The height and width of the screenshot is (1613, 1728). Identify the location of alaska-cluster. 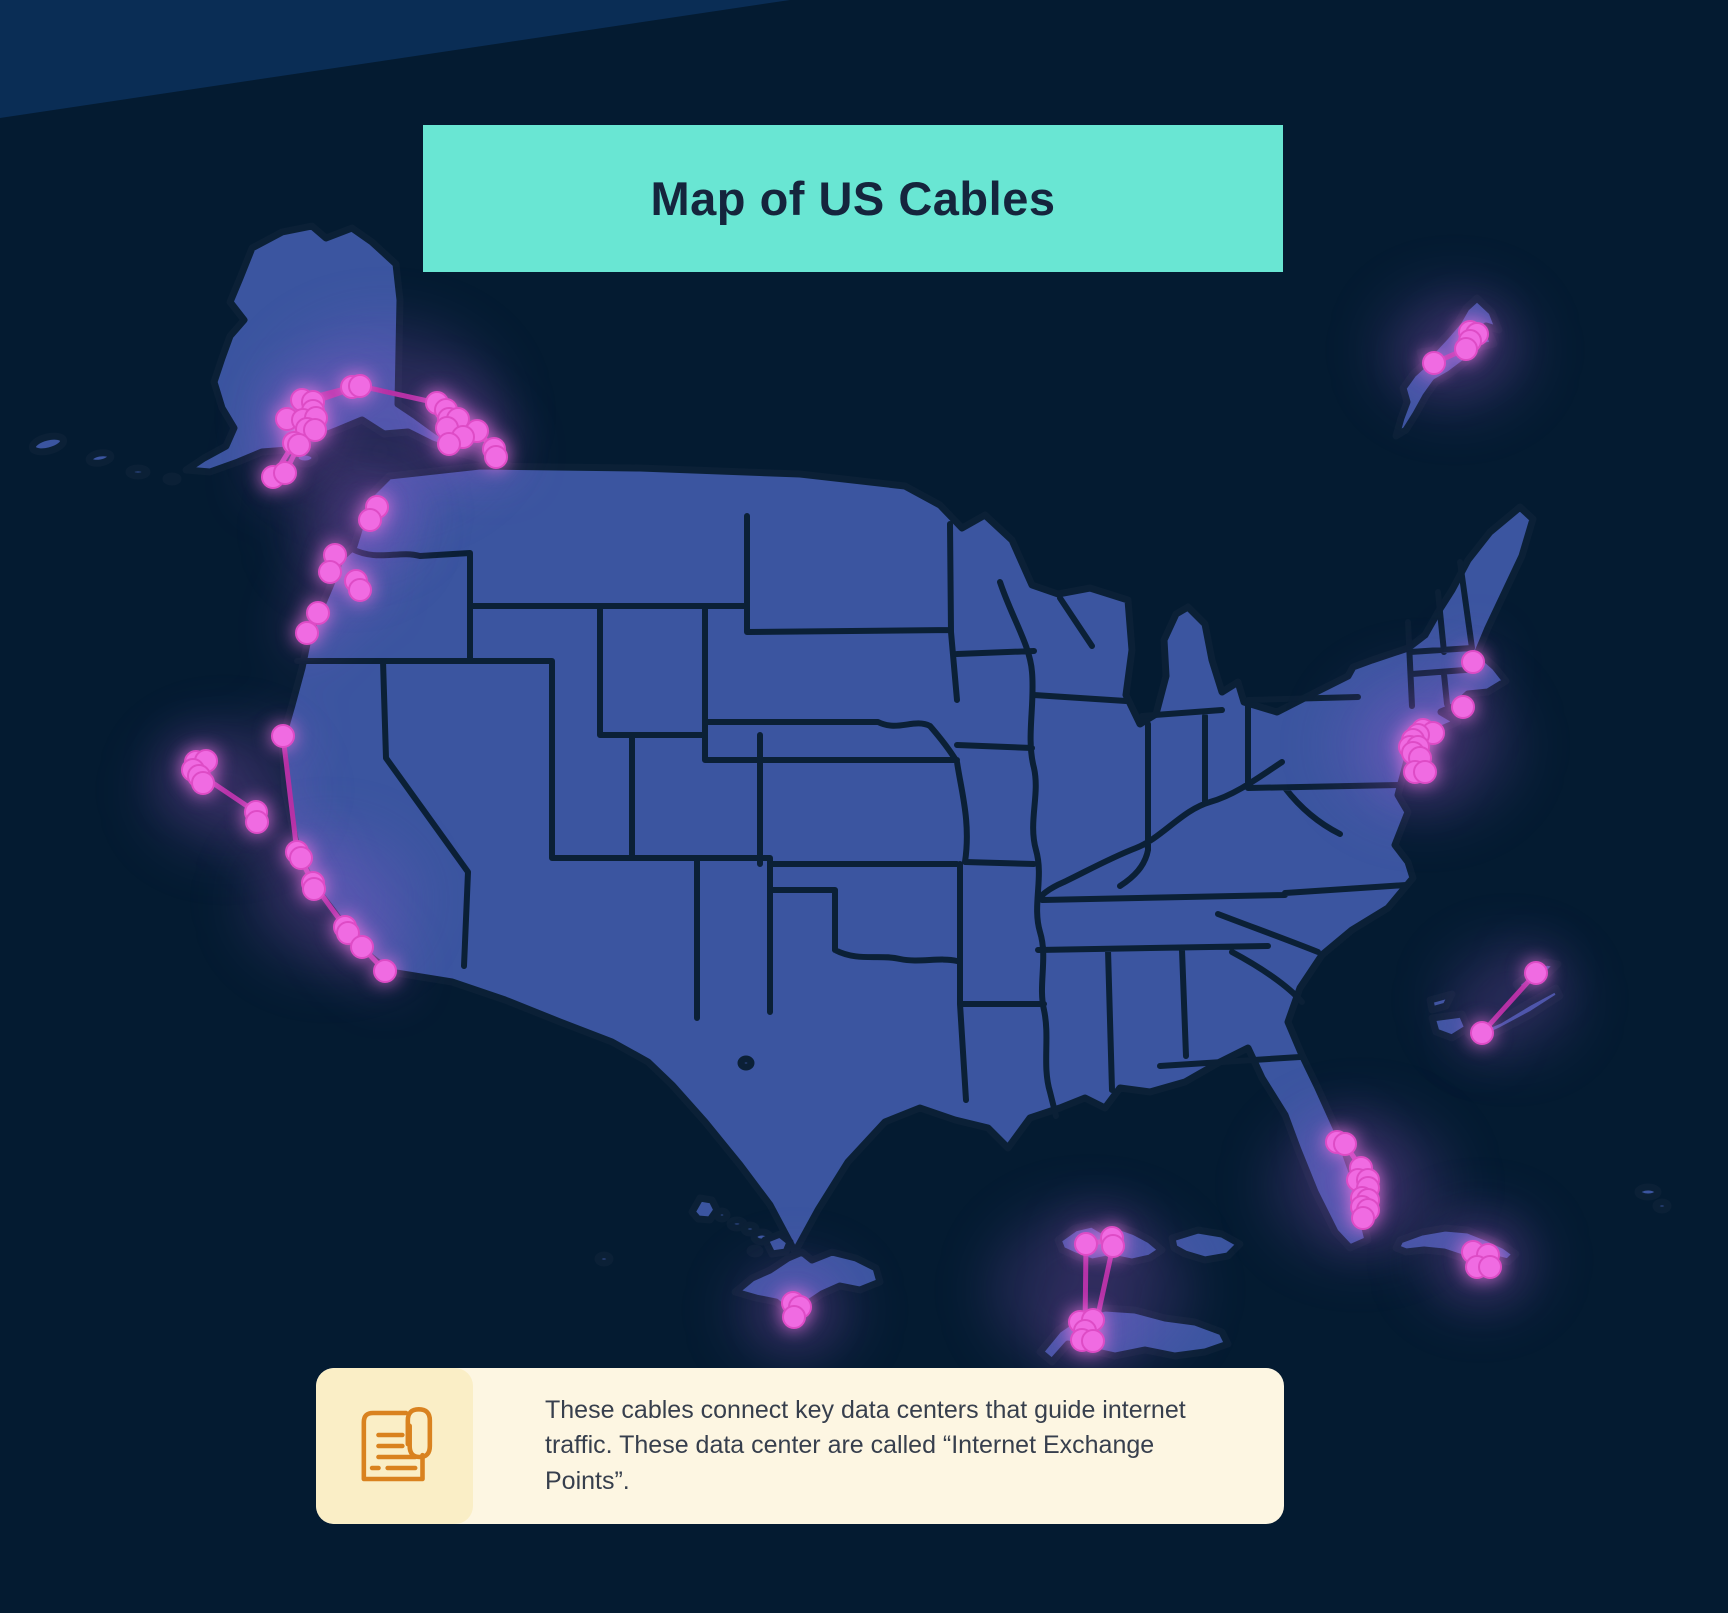
(384, 431).